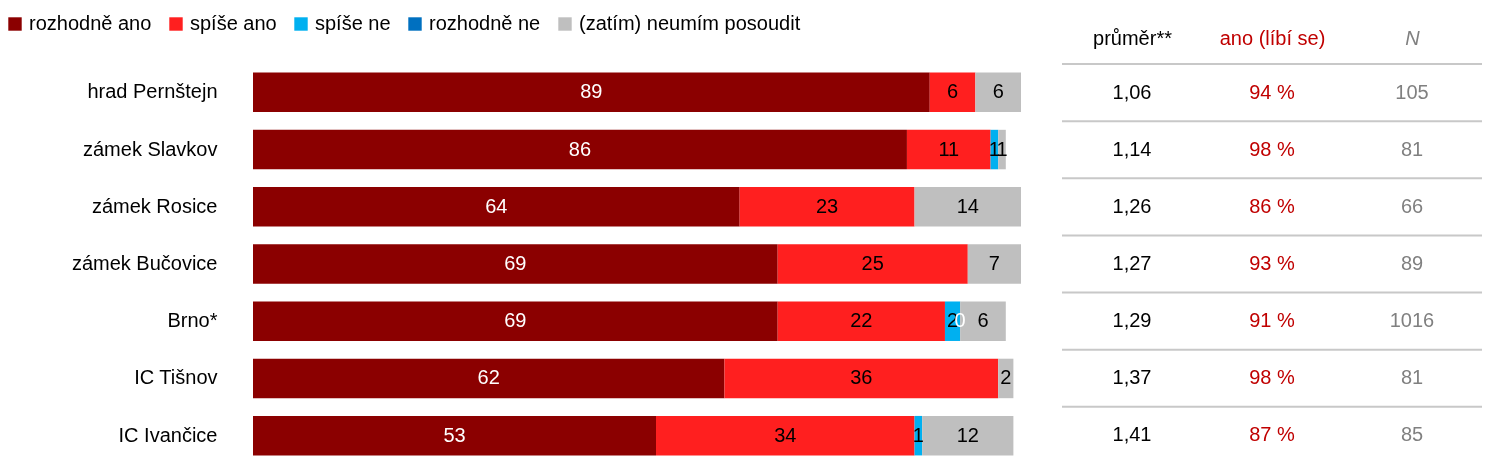 This screenshot has width=1490, height=459. I want to click on x-tick-label: ano (líbí se), so click(1272, 37).